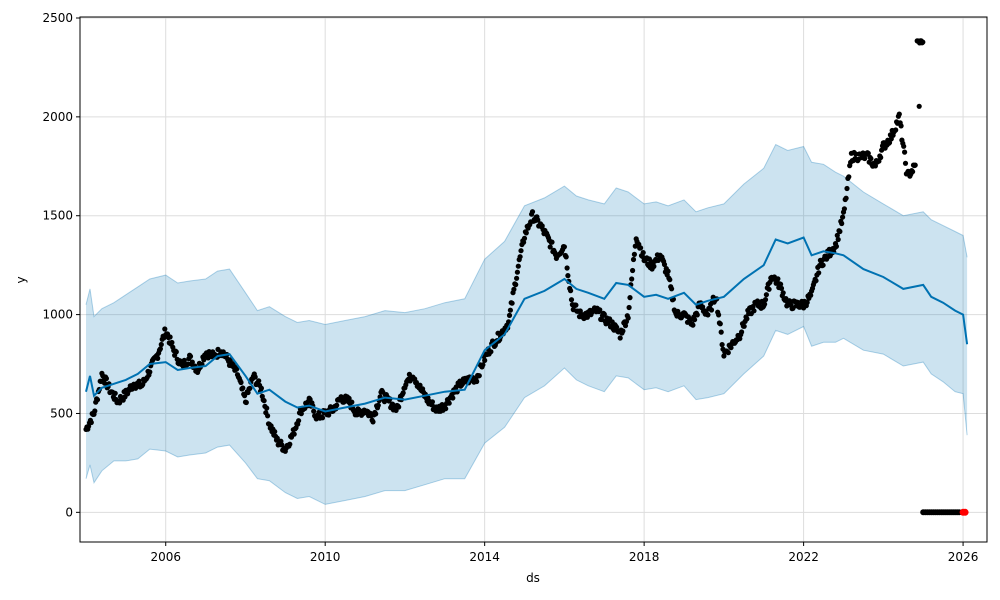 The image size is (1000, 600). What do you see at coordinates (57, 216) in the screenshot?
I see `y-tick-label: 1500` at bounding box center [57, 216].